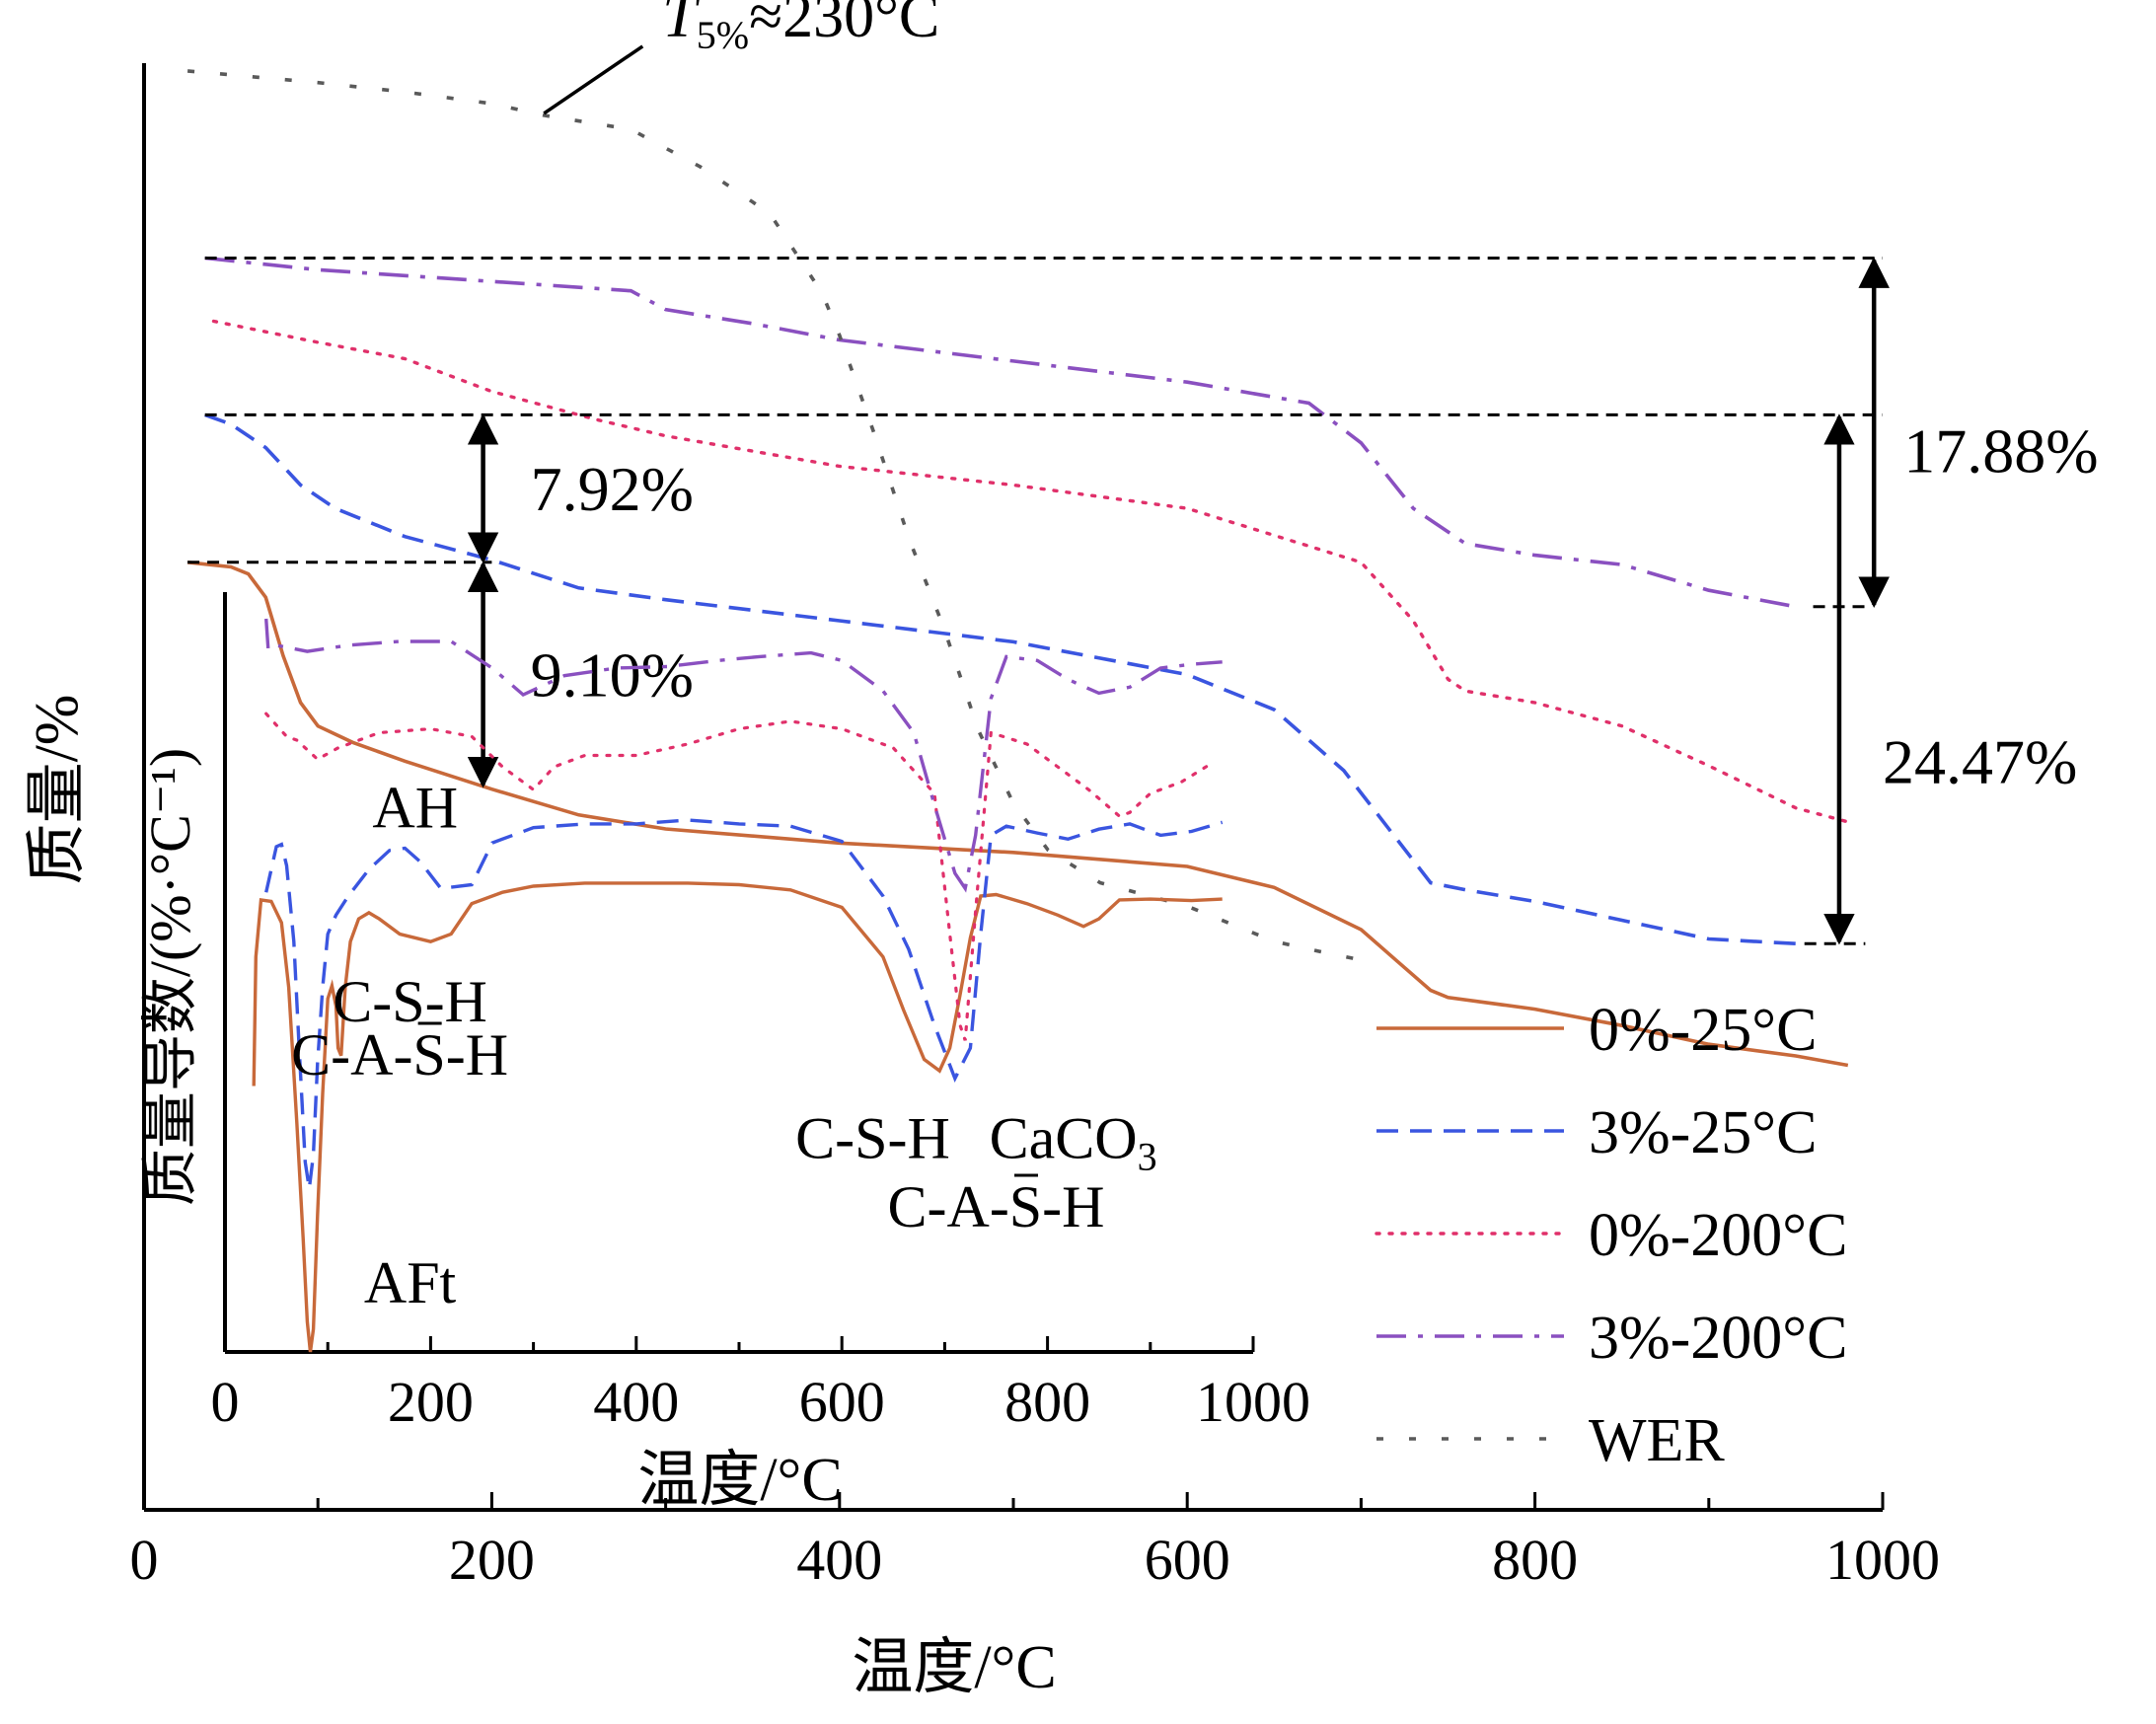 Image resolution: width=2156 pixels, height=1724 pixels. I want to click on inset-x-axis-label: 温度/°C, so click(739, 1481).